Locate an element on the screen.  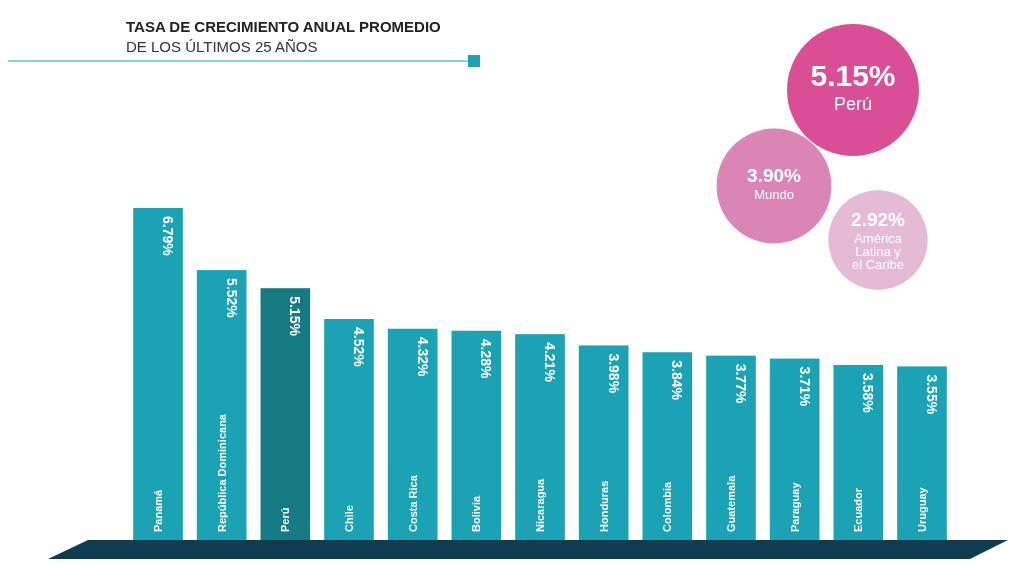
data-label: 3.71% is located at coordinates (804, 386).